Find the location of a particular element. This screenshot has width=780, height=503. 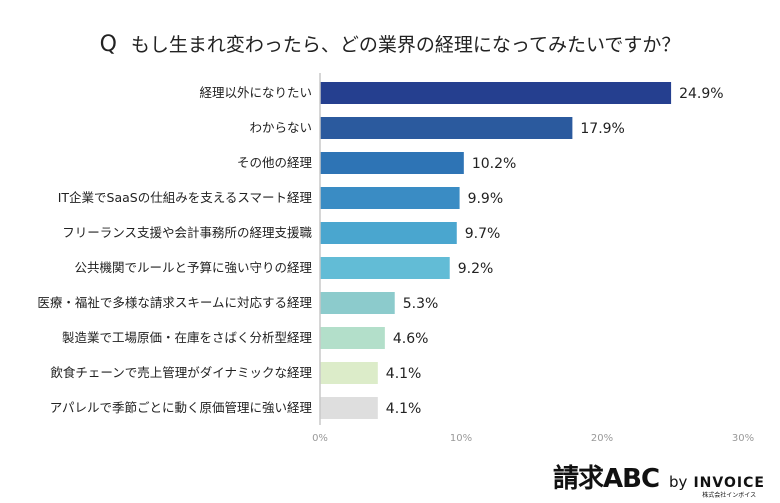

category-label: フリーランス支援や会計事務所の経理支援職 is located at coordinates (187, 232).